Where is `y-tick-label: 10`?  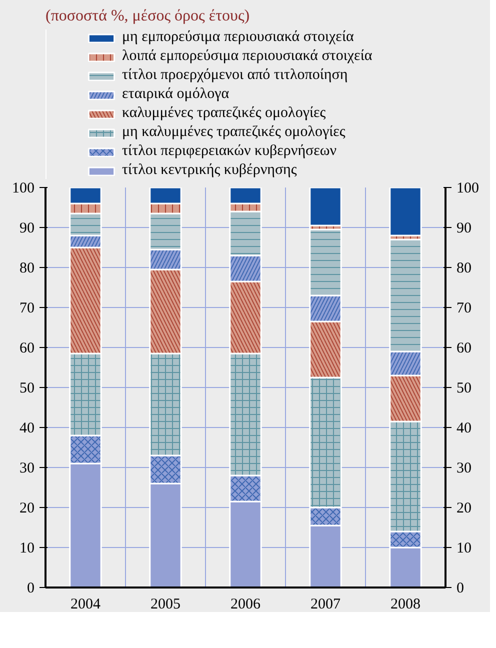 y-tick-label: 10 is located at coordinates (27, 548).